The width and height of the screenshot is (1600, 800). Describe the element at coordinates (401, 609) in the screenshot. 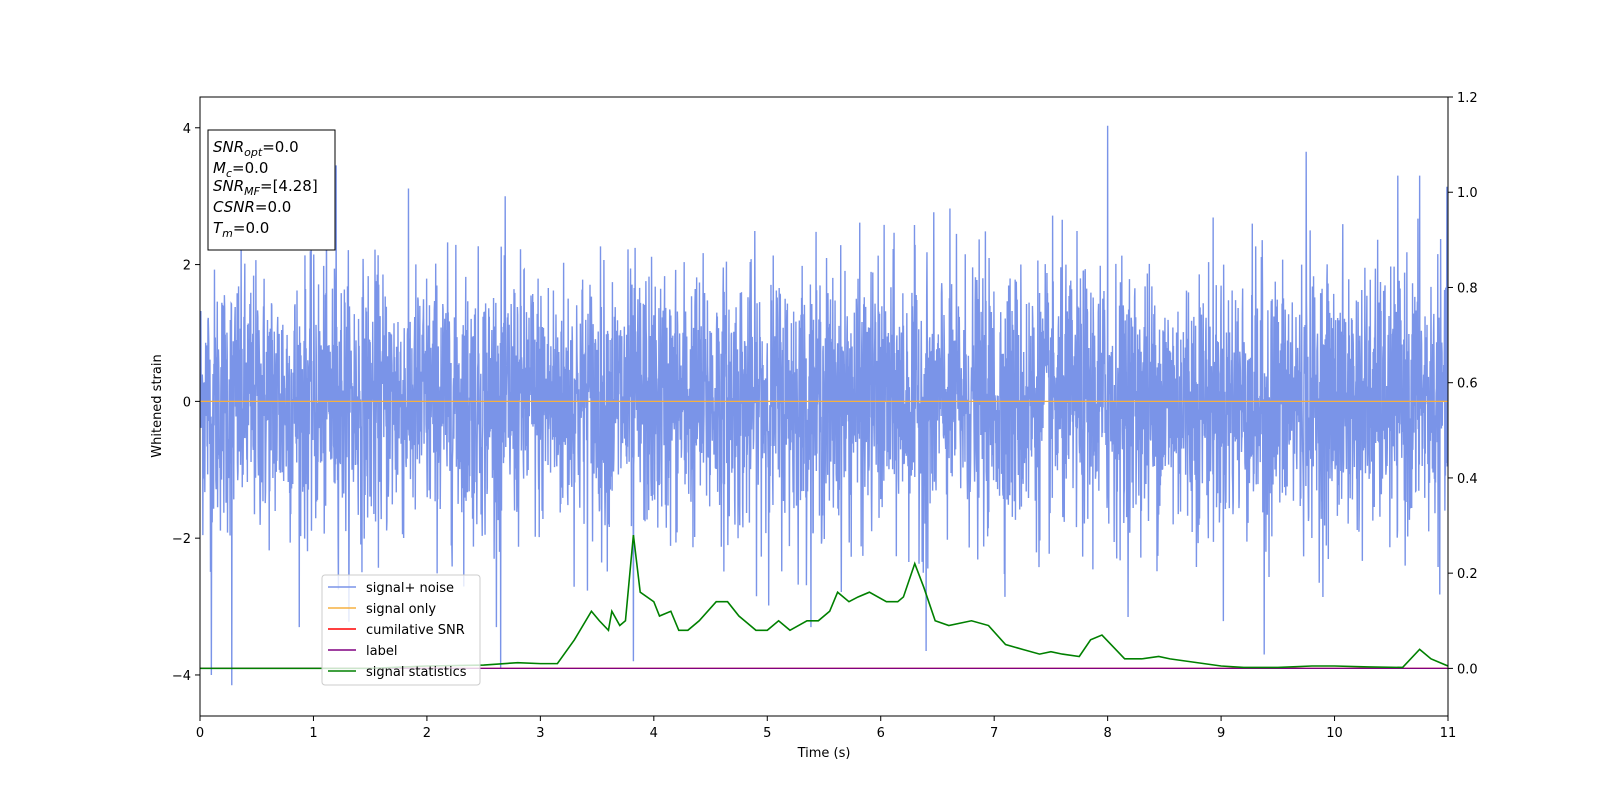

I see `legend-entry-label: signal only` at that location.